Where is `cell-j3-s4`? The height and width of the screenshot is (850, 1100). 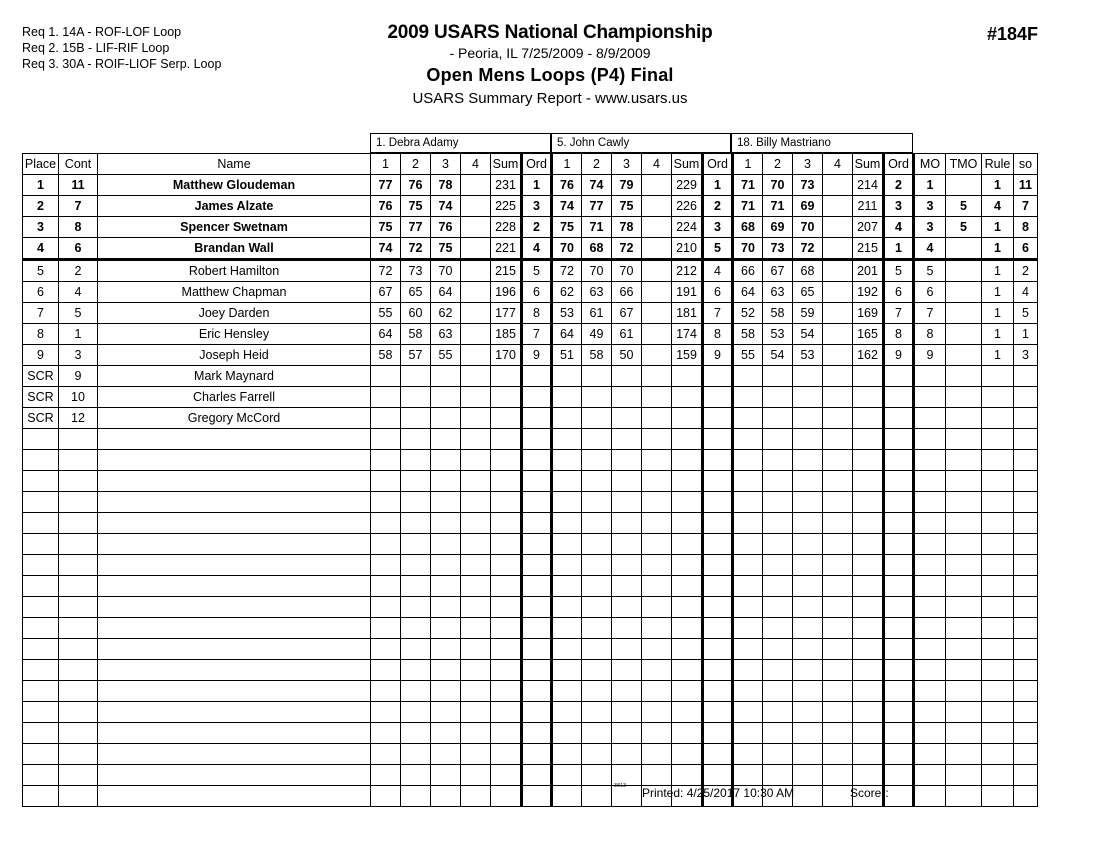
cell-j3-s4 is located at coordinates (837, 249).